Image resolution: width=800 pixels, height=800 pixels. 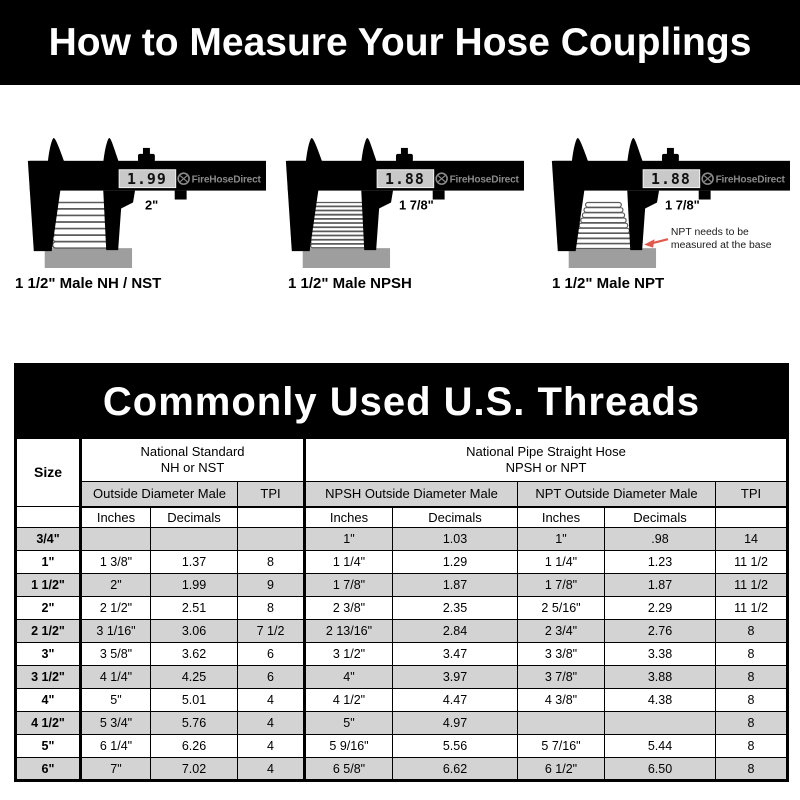 I want to click on cell-npsh-decimals: 6.62, so click(x=455, y=769).